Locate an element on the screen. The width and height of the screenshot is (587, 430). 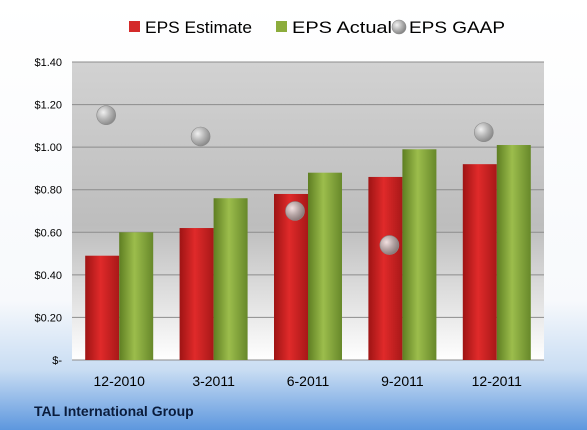
y-tick-label: $0.40 is located at coordinates (48, 276).